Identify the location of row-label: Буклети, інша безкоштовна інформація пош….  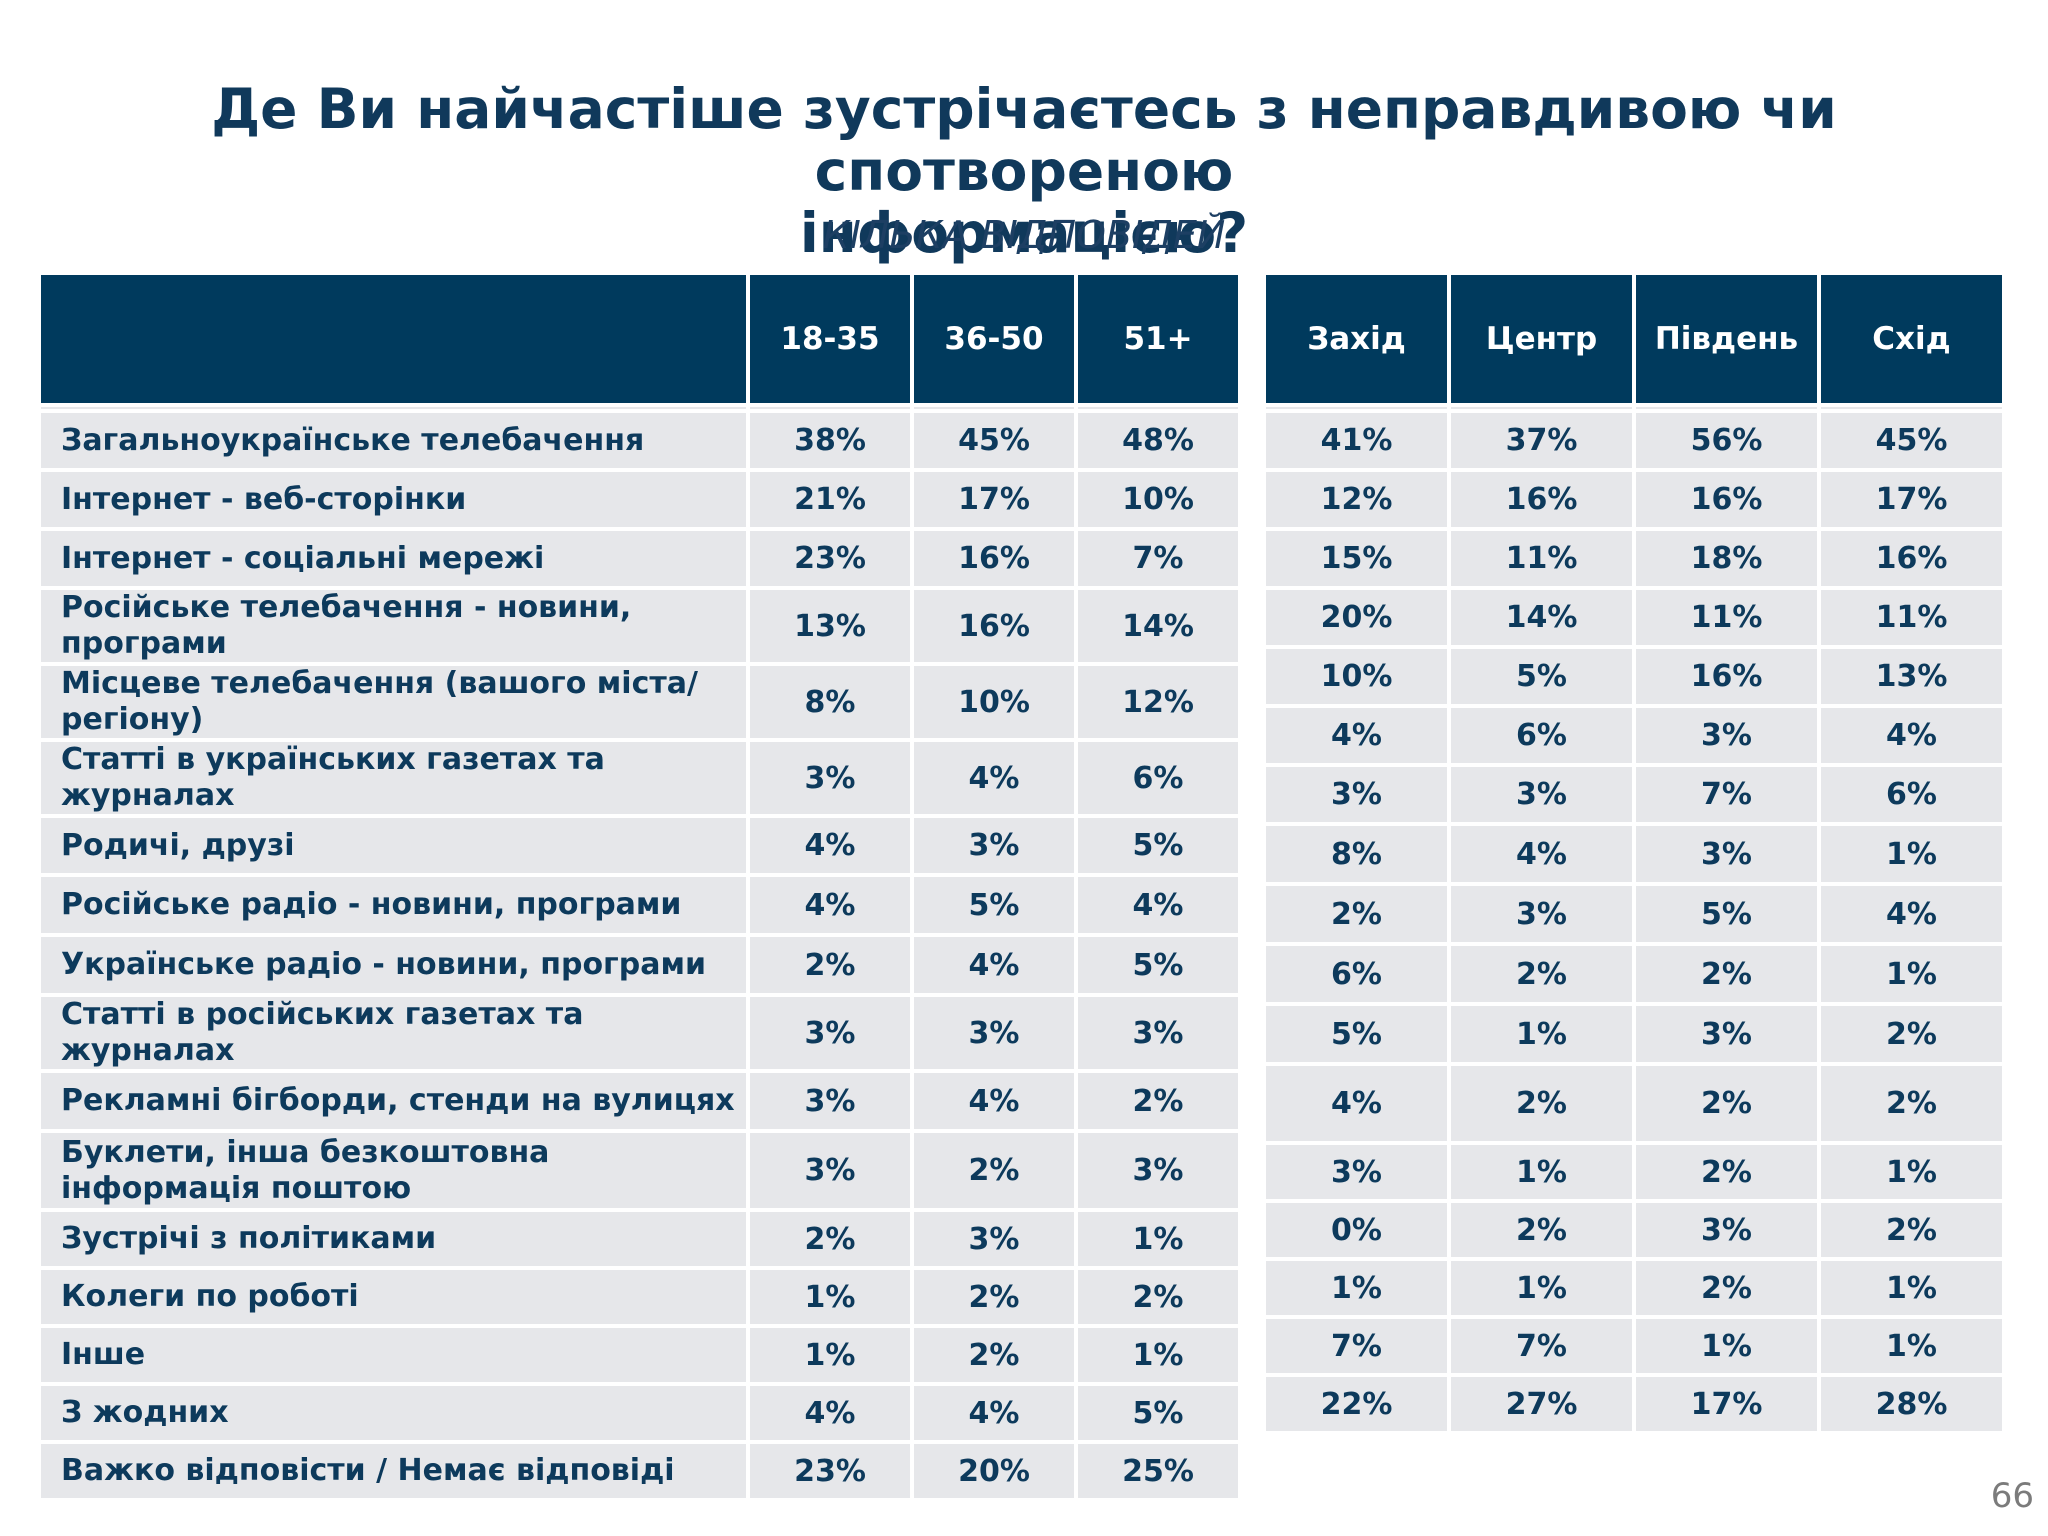
(393, 1170).